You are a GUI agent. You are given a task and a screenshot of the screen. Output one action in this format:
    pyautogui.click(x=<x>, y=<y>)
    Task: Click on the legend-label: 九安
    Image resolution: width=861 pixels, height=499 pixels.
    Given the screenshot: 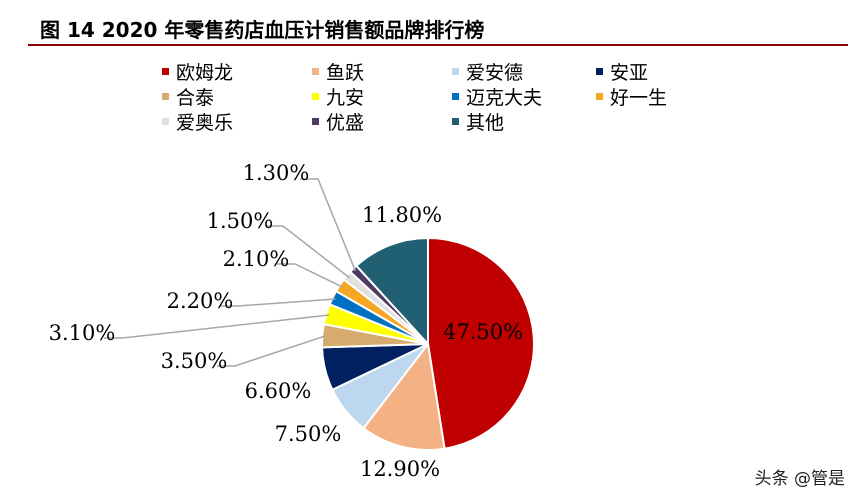 What is the action you would take?
    pyautogui.click(x=345, y=98)
    